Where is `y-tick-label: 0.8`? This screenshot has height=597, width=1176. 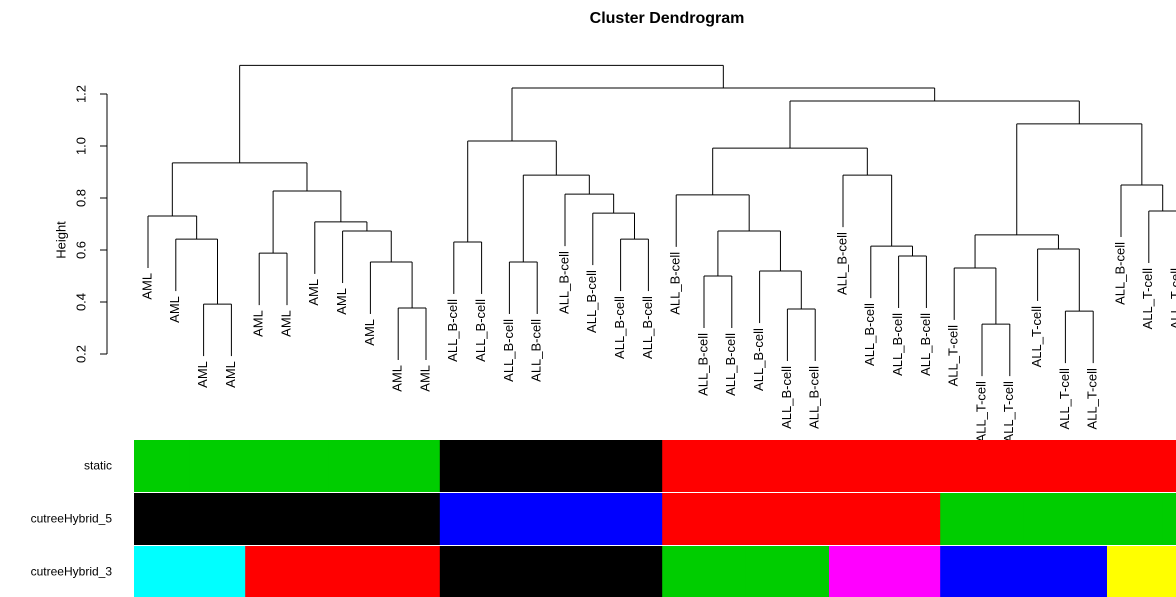 y-tick-label: 0.8 is located at coordinates (80, 198).